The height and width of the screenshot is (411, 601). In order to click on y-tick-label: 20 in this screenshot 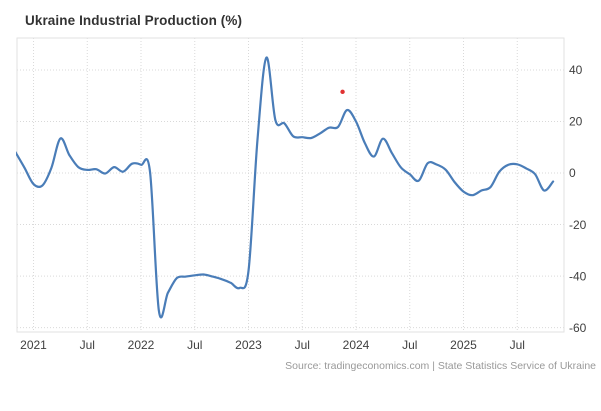, I will do `click(576, 122)`.